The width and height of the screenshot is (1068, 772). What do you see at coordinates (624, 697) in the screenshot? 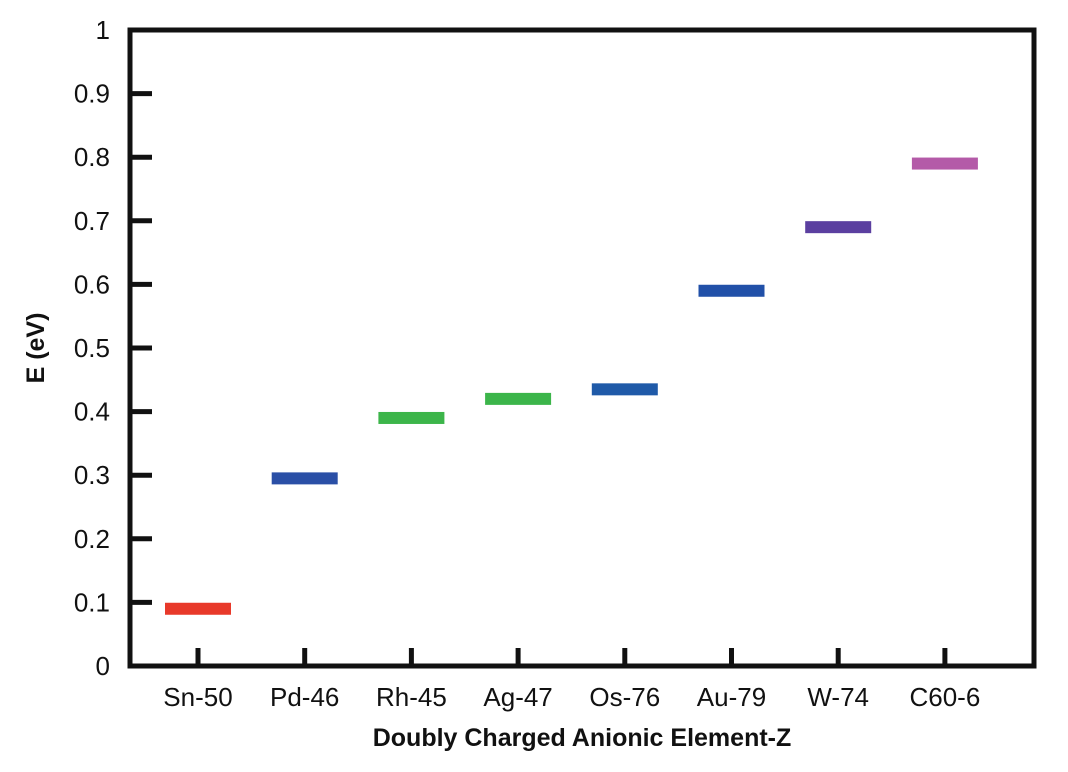
I see `x-tick-label: Os-76` at bounding box center [624, 697].